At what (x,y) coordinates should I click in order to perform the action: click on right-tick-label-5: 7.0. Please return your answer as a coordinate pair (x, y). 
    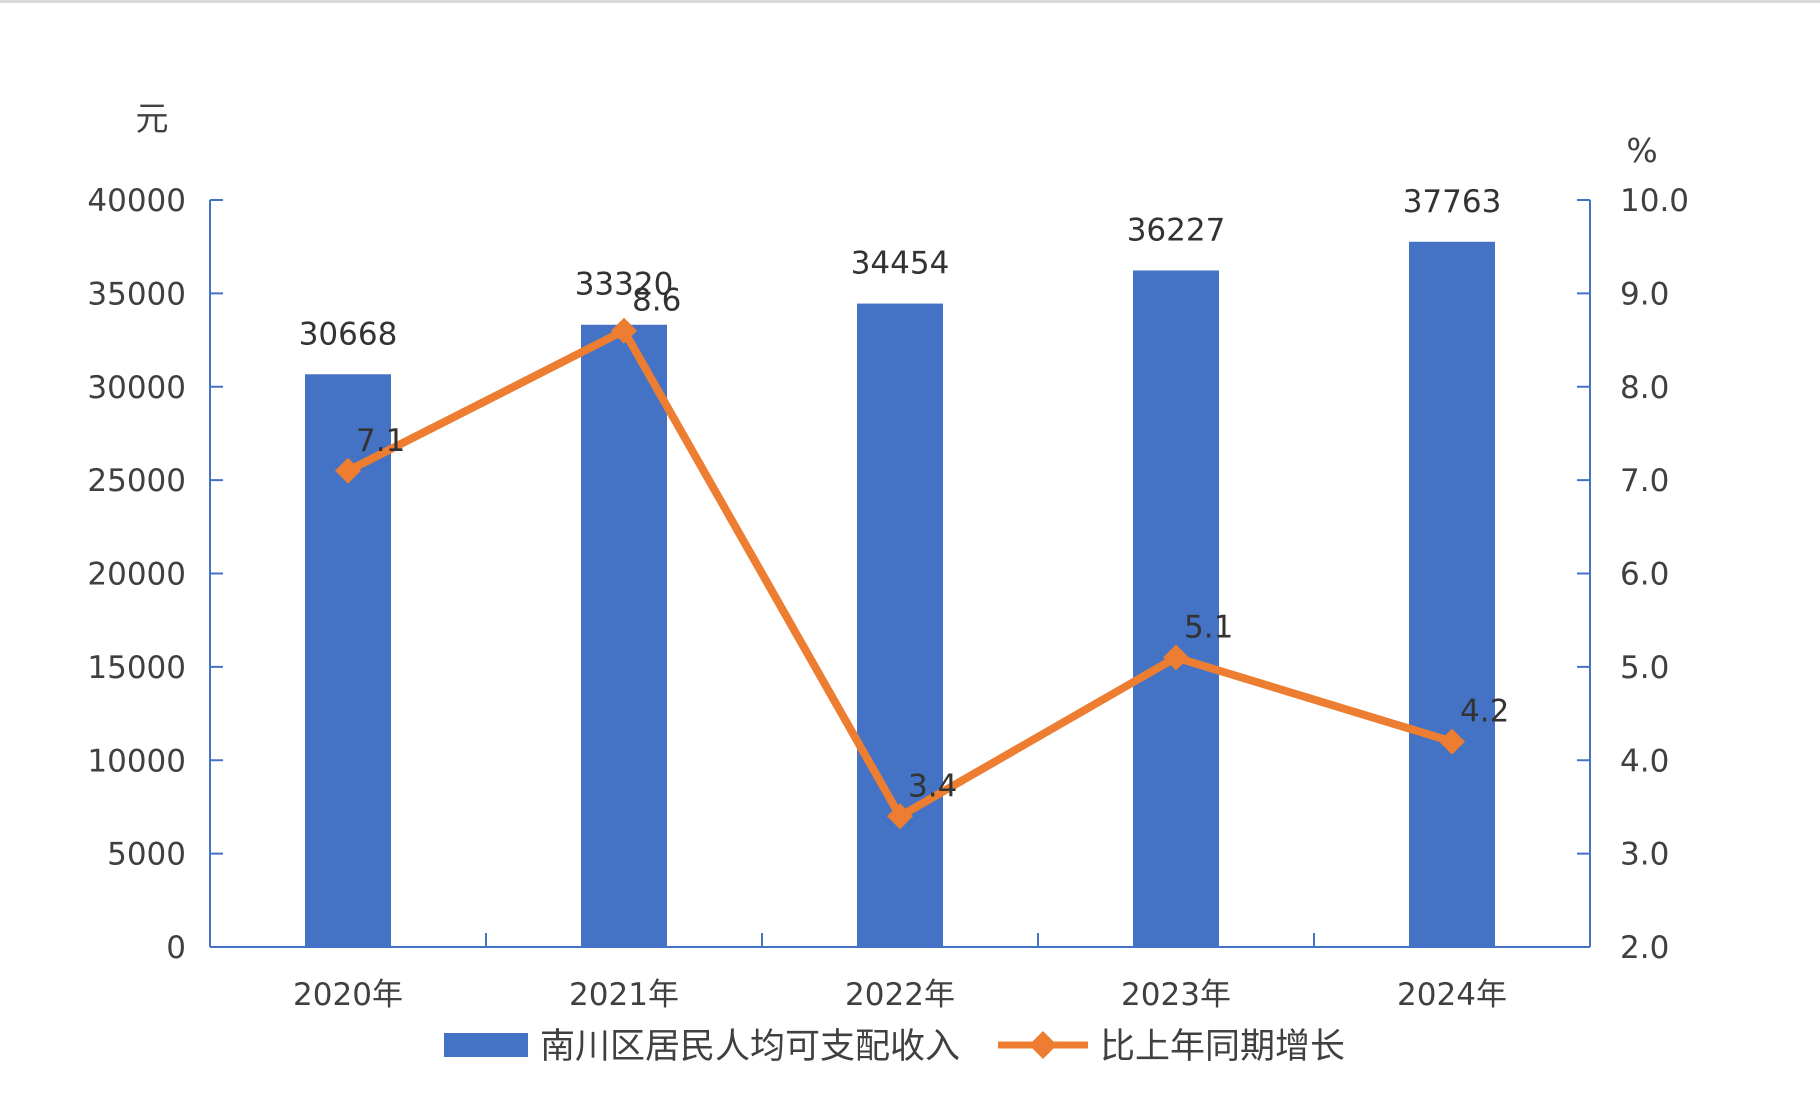
    Looking at the image, I should click on (1644, 481).